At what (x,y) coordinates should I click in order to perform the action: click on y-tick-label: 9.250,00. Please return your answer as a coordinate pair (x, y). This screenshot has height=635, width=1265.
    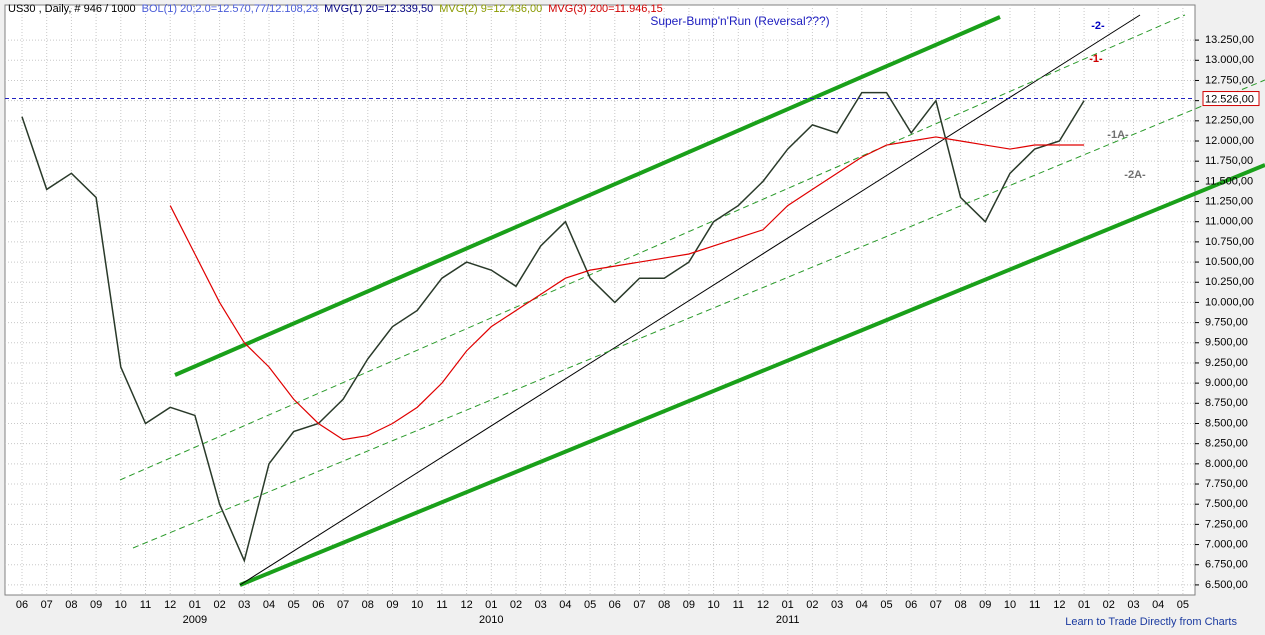
    Looking at the image, I should click on (1226, 363).